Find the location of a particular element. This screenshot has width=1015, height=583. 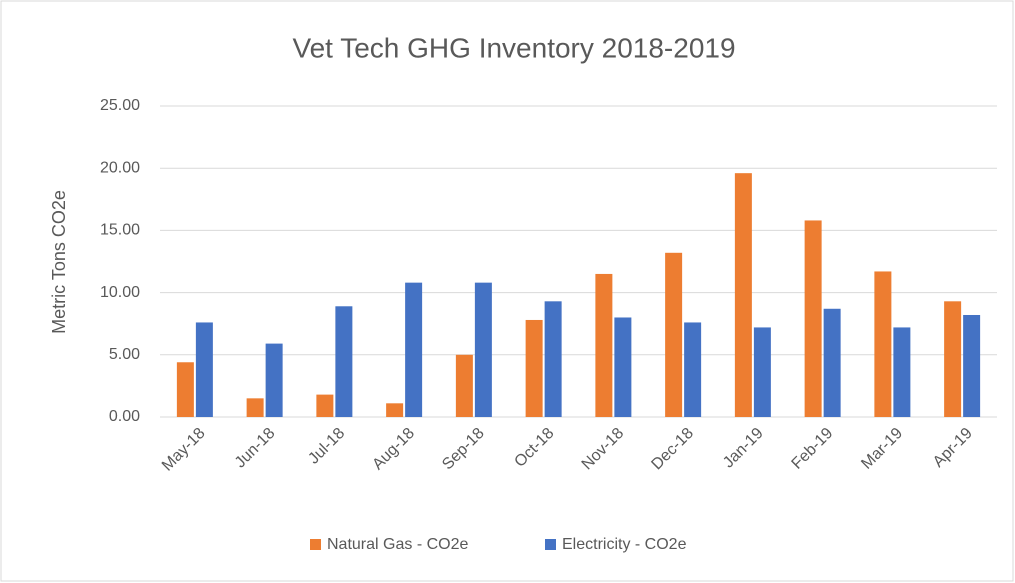

legend-label: Natural Gas - CO2e is located at coordinates (397, 544).